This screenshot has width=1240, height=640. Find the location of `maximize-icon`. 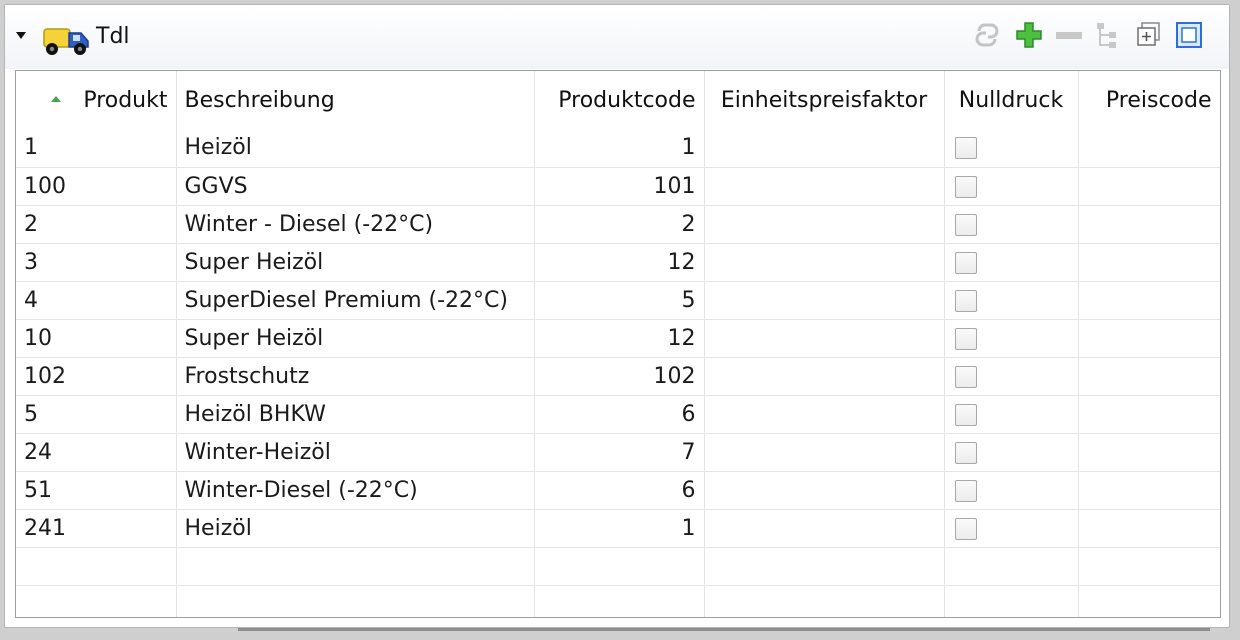

maximize-icon is located at coordinates (1189, 35).